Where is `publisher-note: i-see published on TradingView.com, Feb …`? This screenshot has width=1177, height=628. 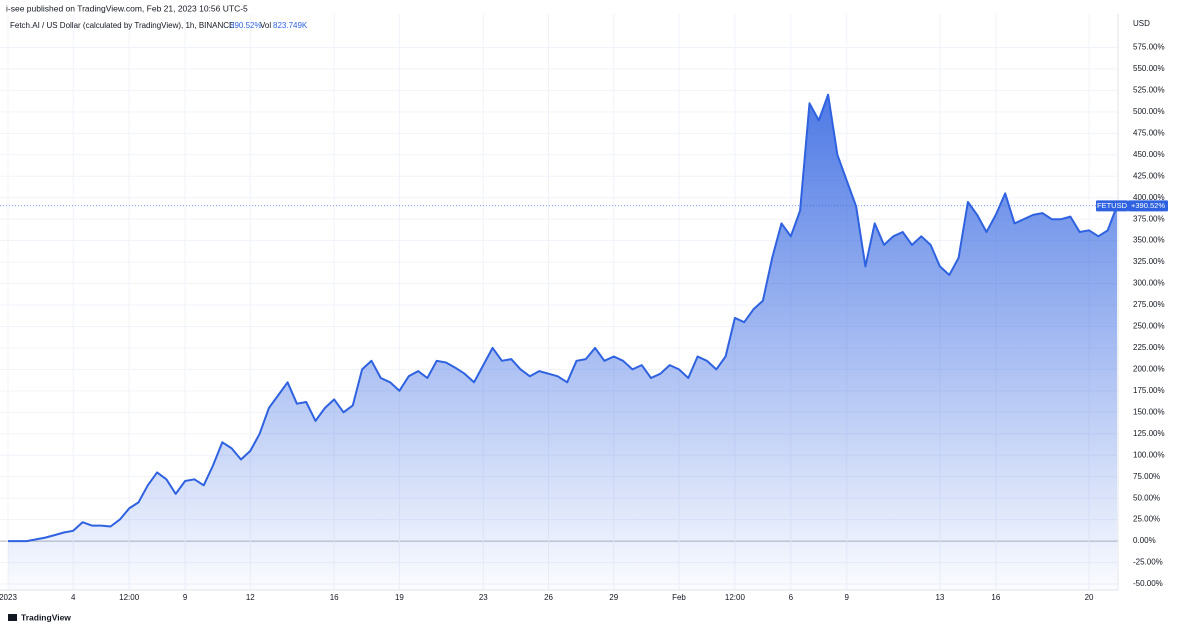 publisher-note: i-see published on TradingView.com, Feb … is located at coordinates (127, 8).